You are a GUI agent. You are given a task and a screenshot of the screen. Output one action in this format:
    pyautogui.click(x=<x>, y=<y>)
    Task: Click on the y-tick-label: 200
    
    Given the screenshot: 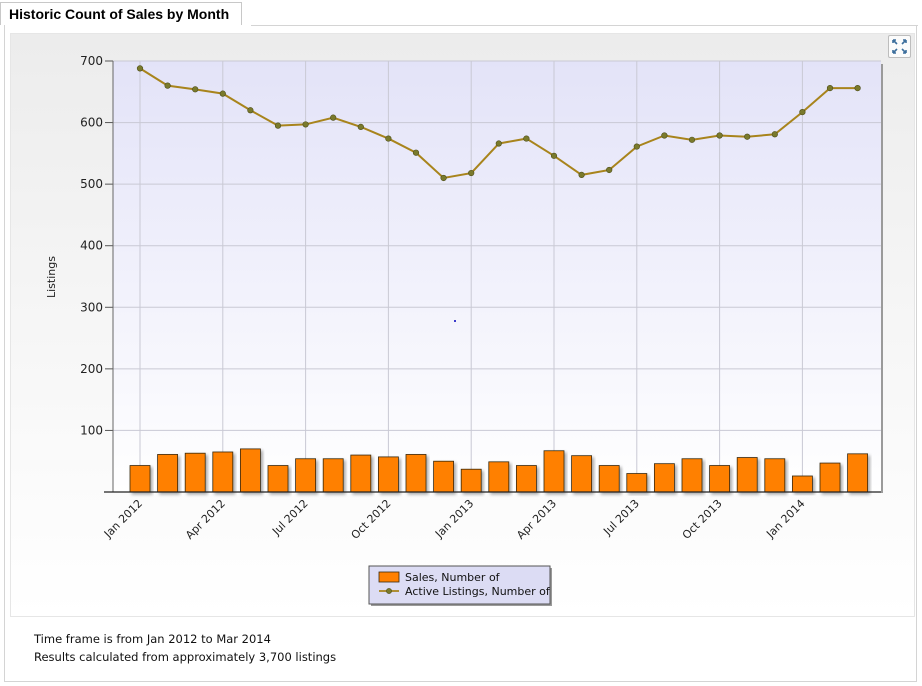 What is the action you would take?
    pyautogui.click(x=91, y=369)
    